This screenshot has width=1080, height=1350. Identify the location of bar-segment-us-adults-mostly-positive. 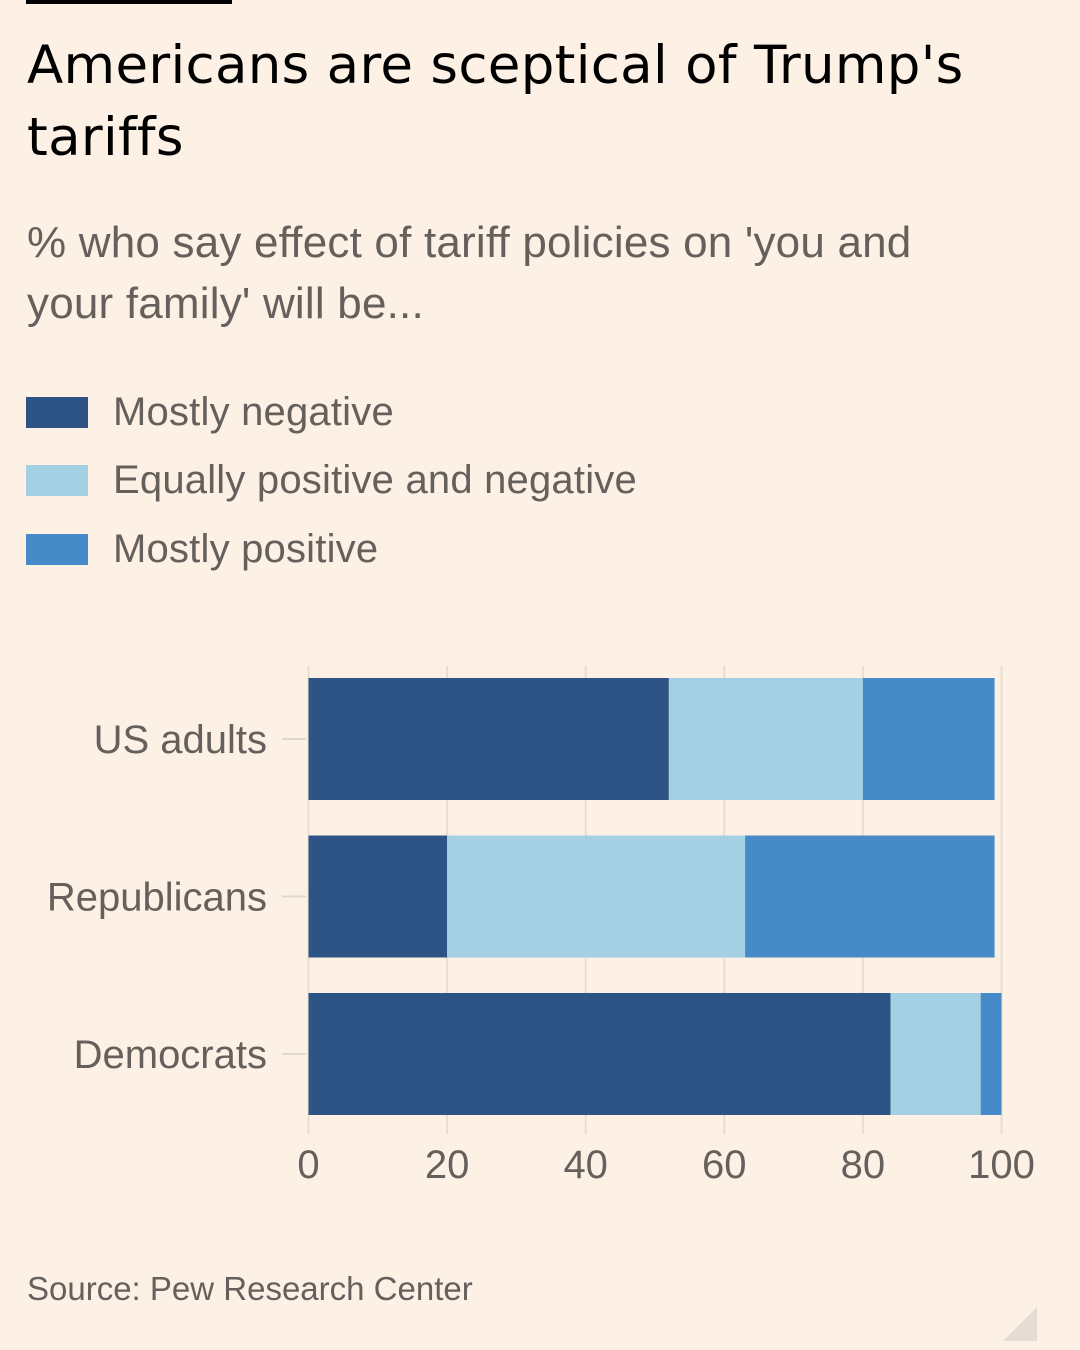
(928, 739).